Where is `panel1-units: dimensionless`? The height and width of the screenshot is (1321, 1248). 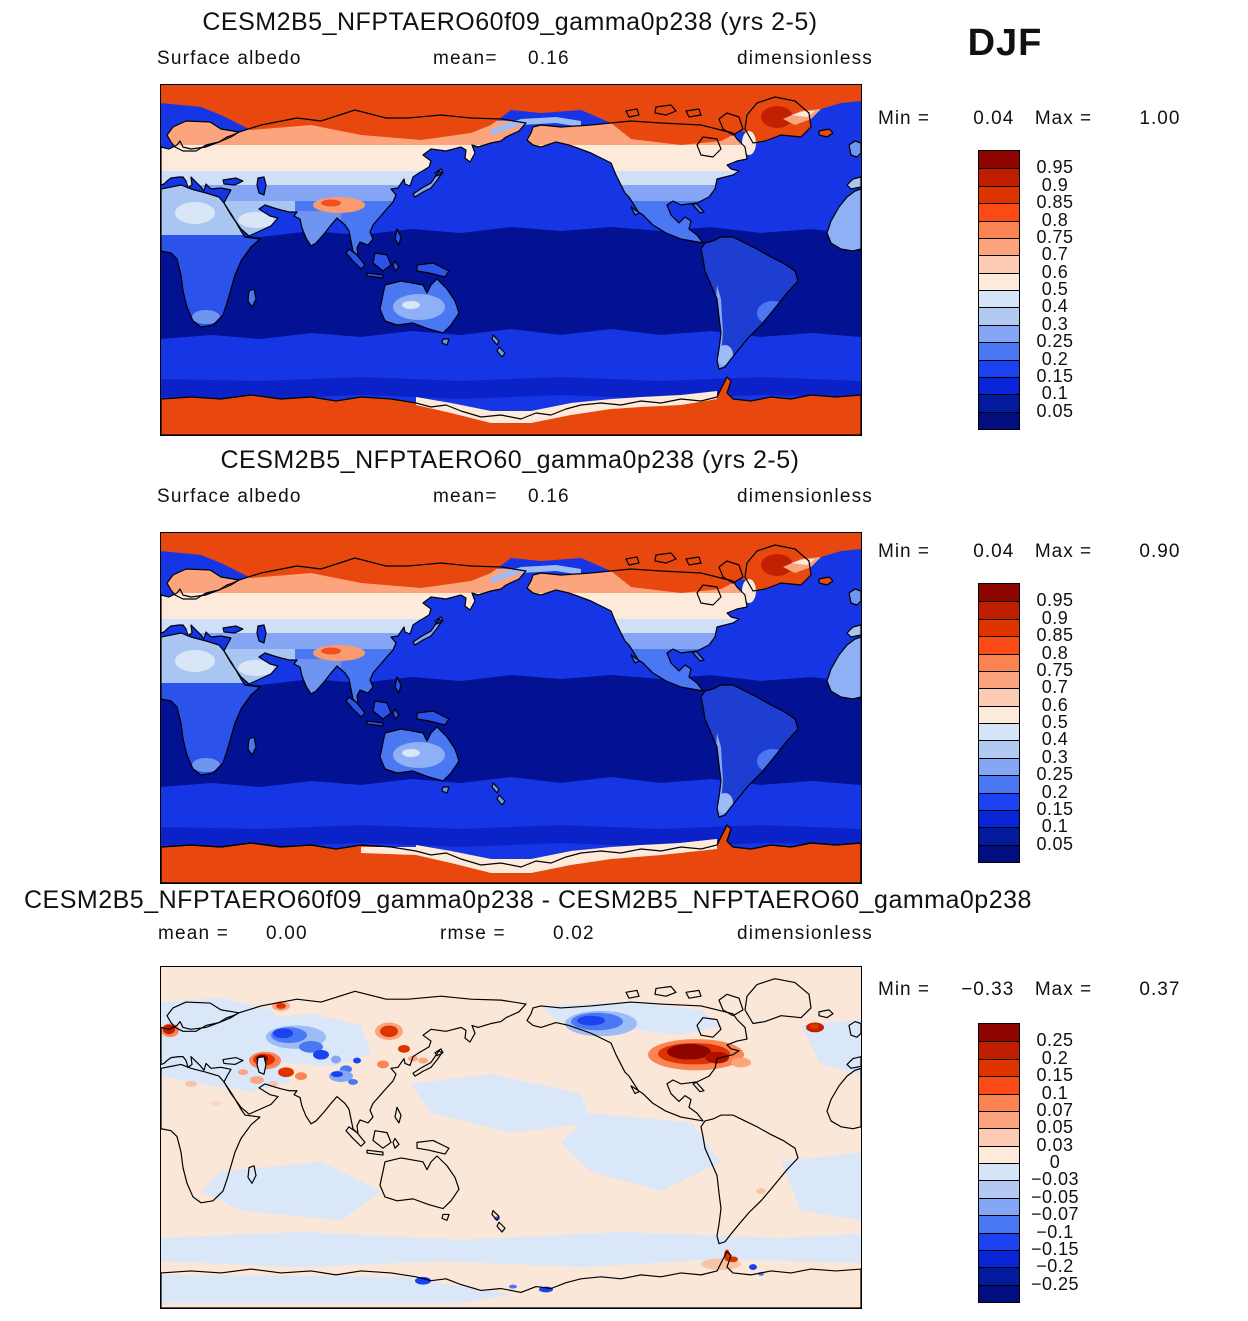 panel1-units: dimensionless is located at coordinates (805, 58).